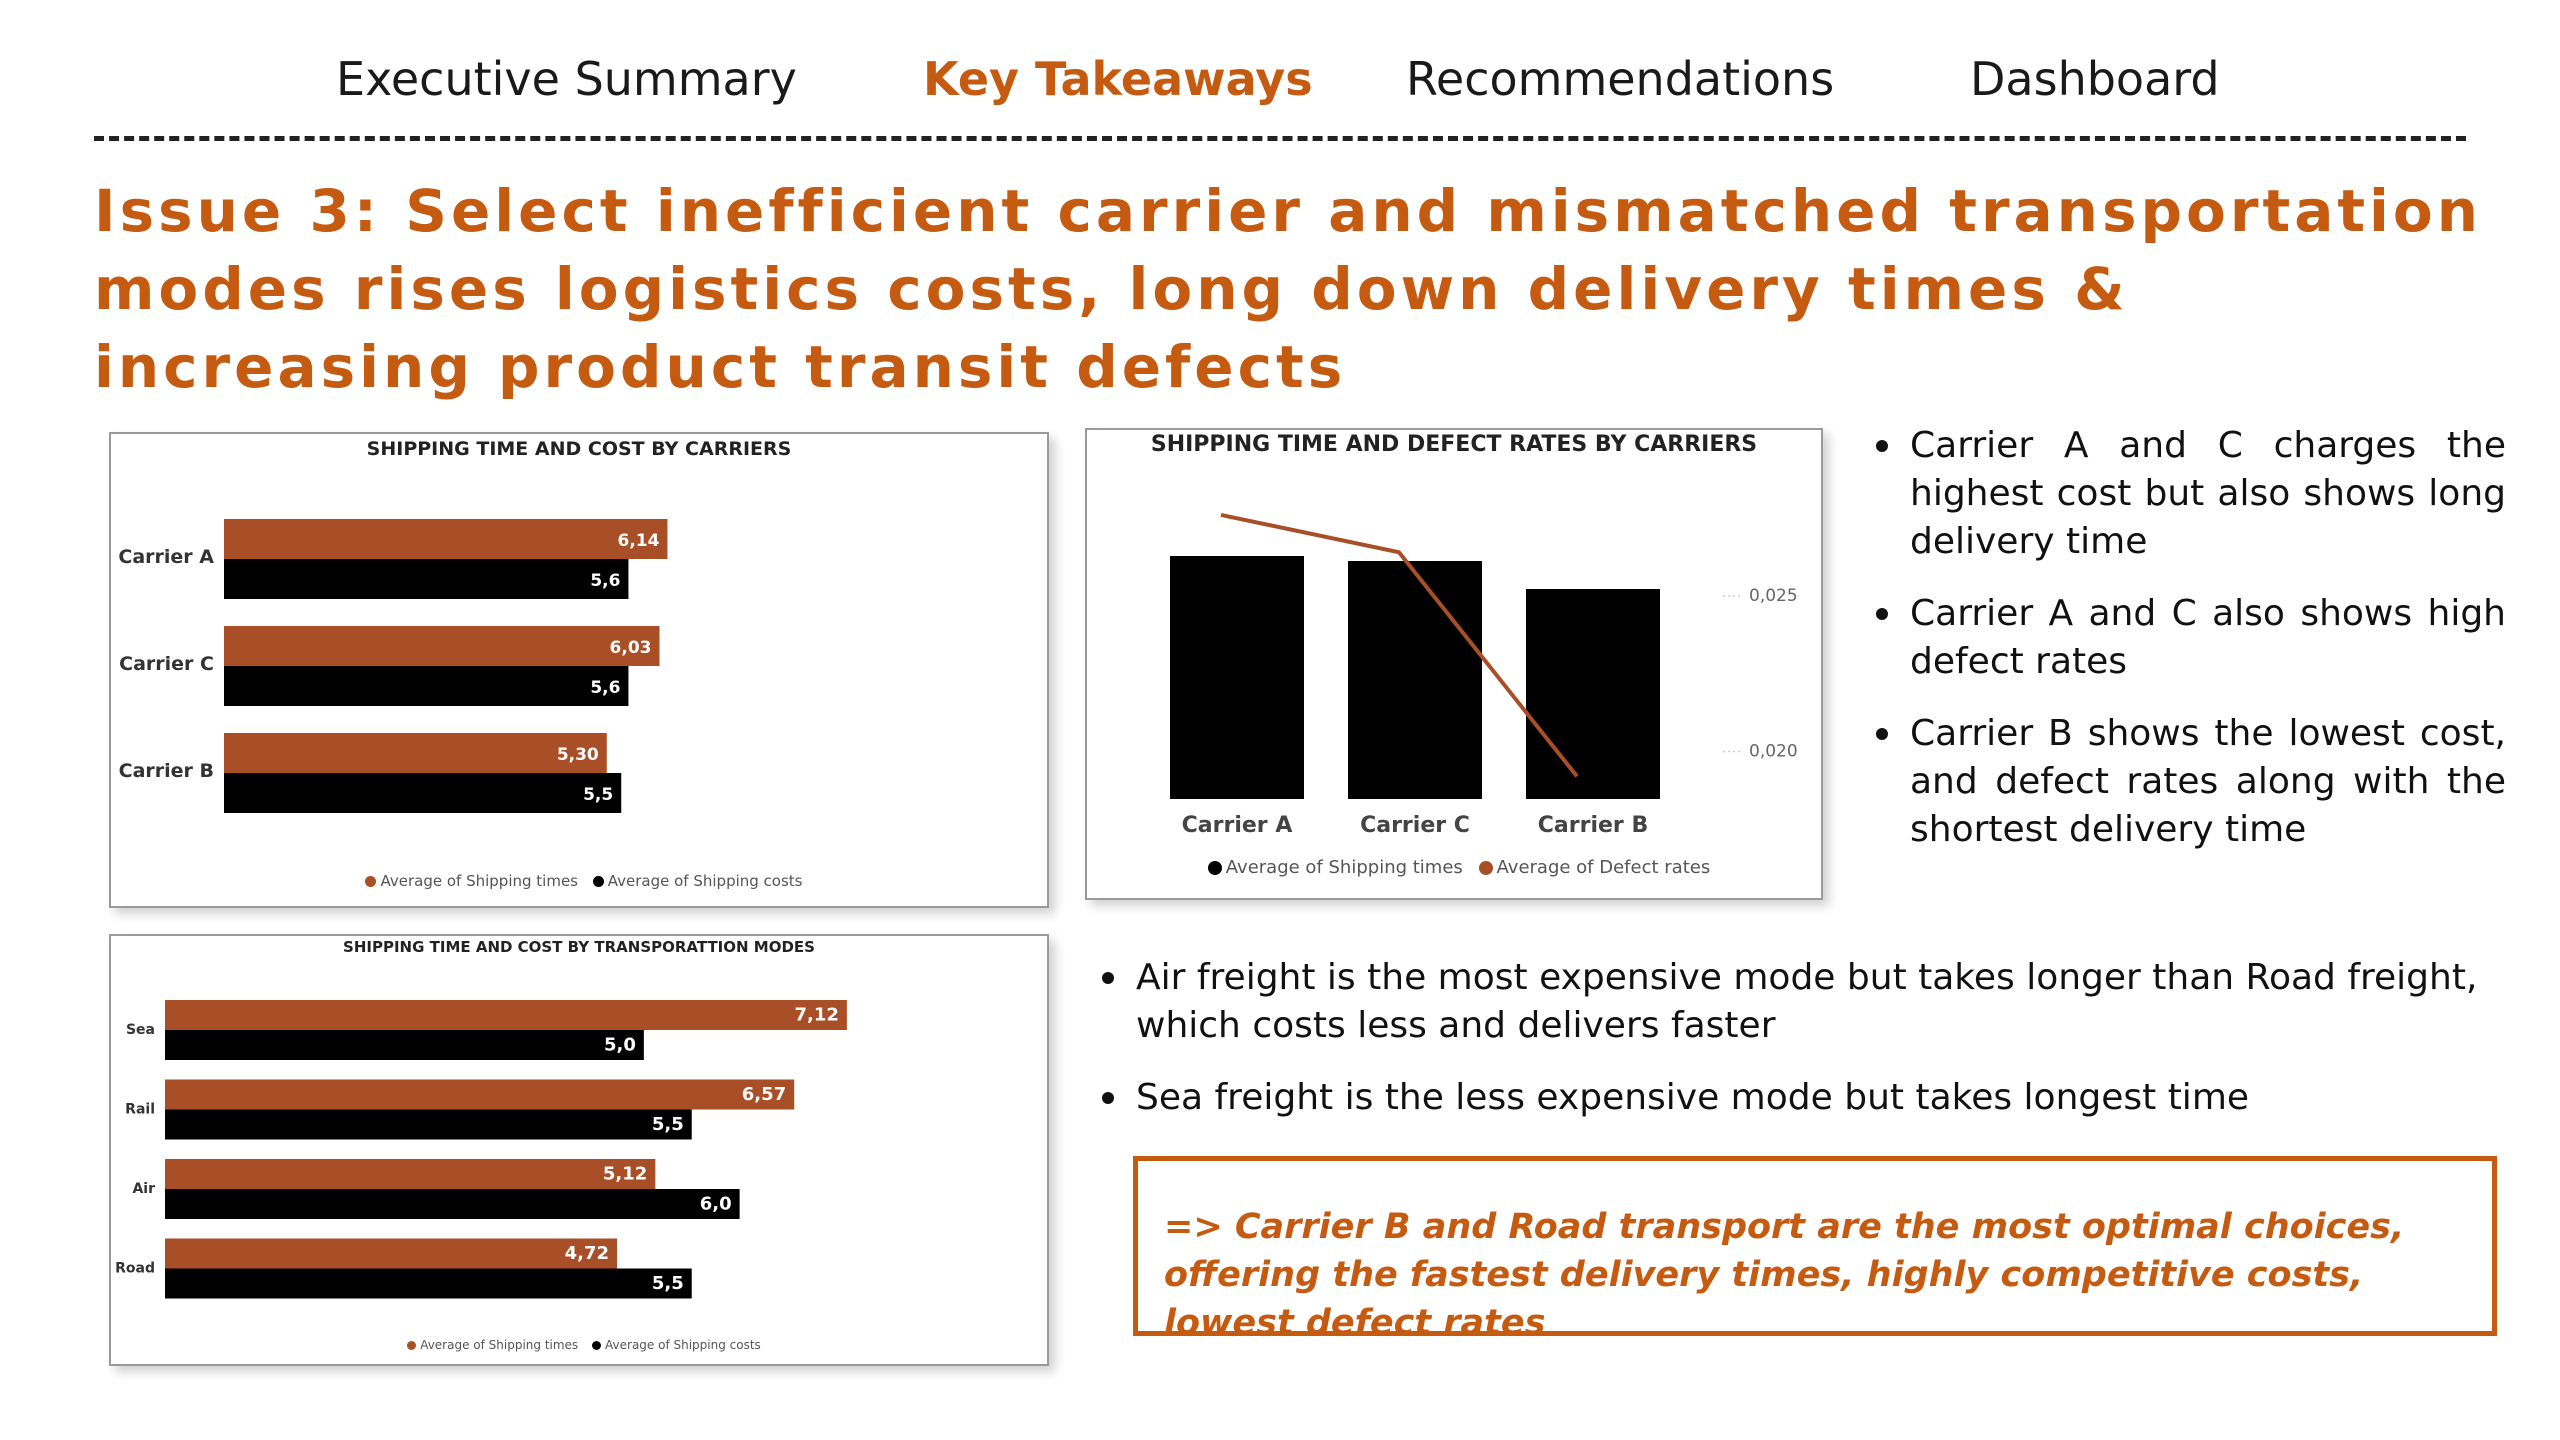 This screenshot has height=1440, width=2560. Describe the element at coordinates (587, 1253) in the screenshot. I see `data-label: 4,72` at that location.